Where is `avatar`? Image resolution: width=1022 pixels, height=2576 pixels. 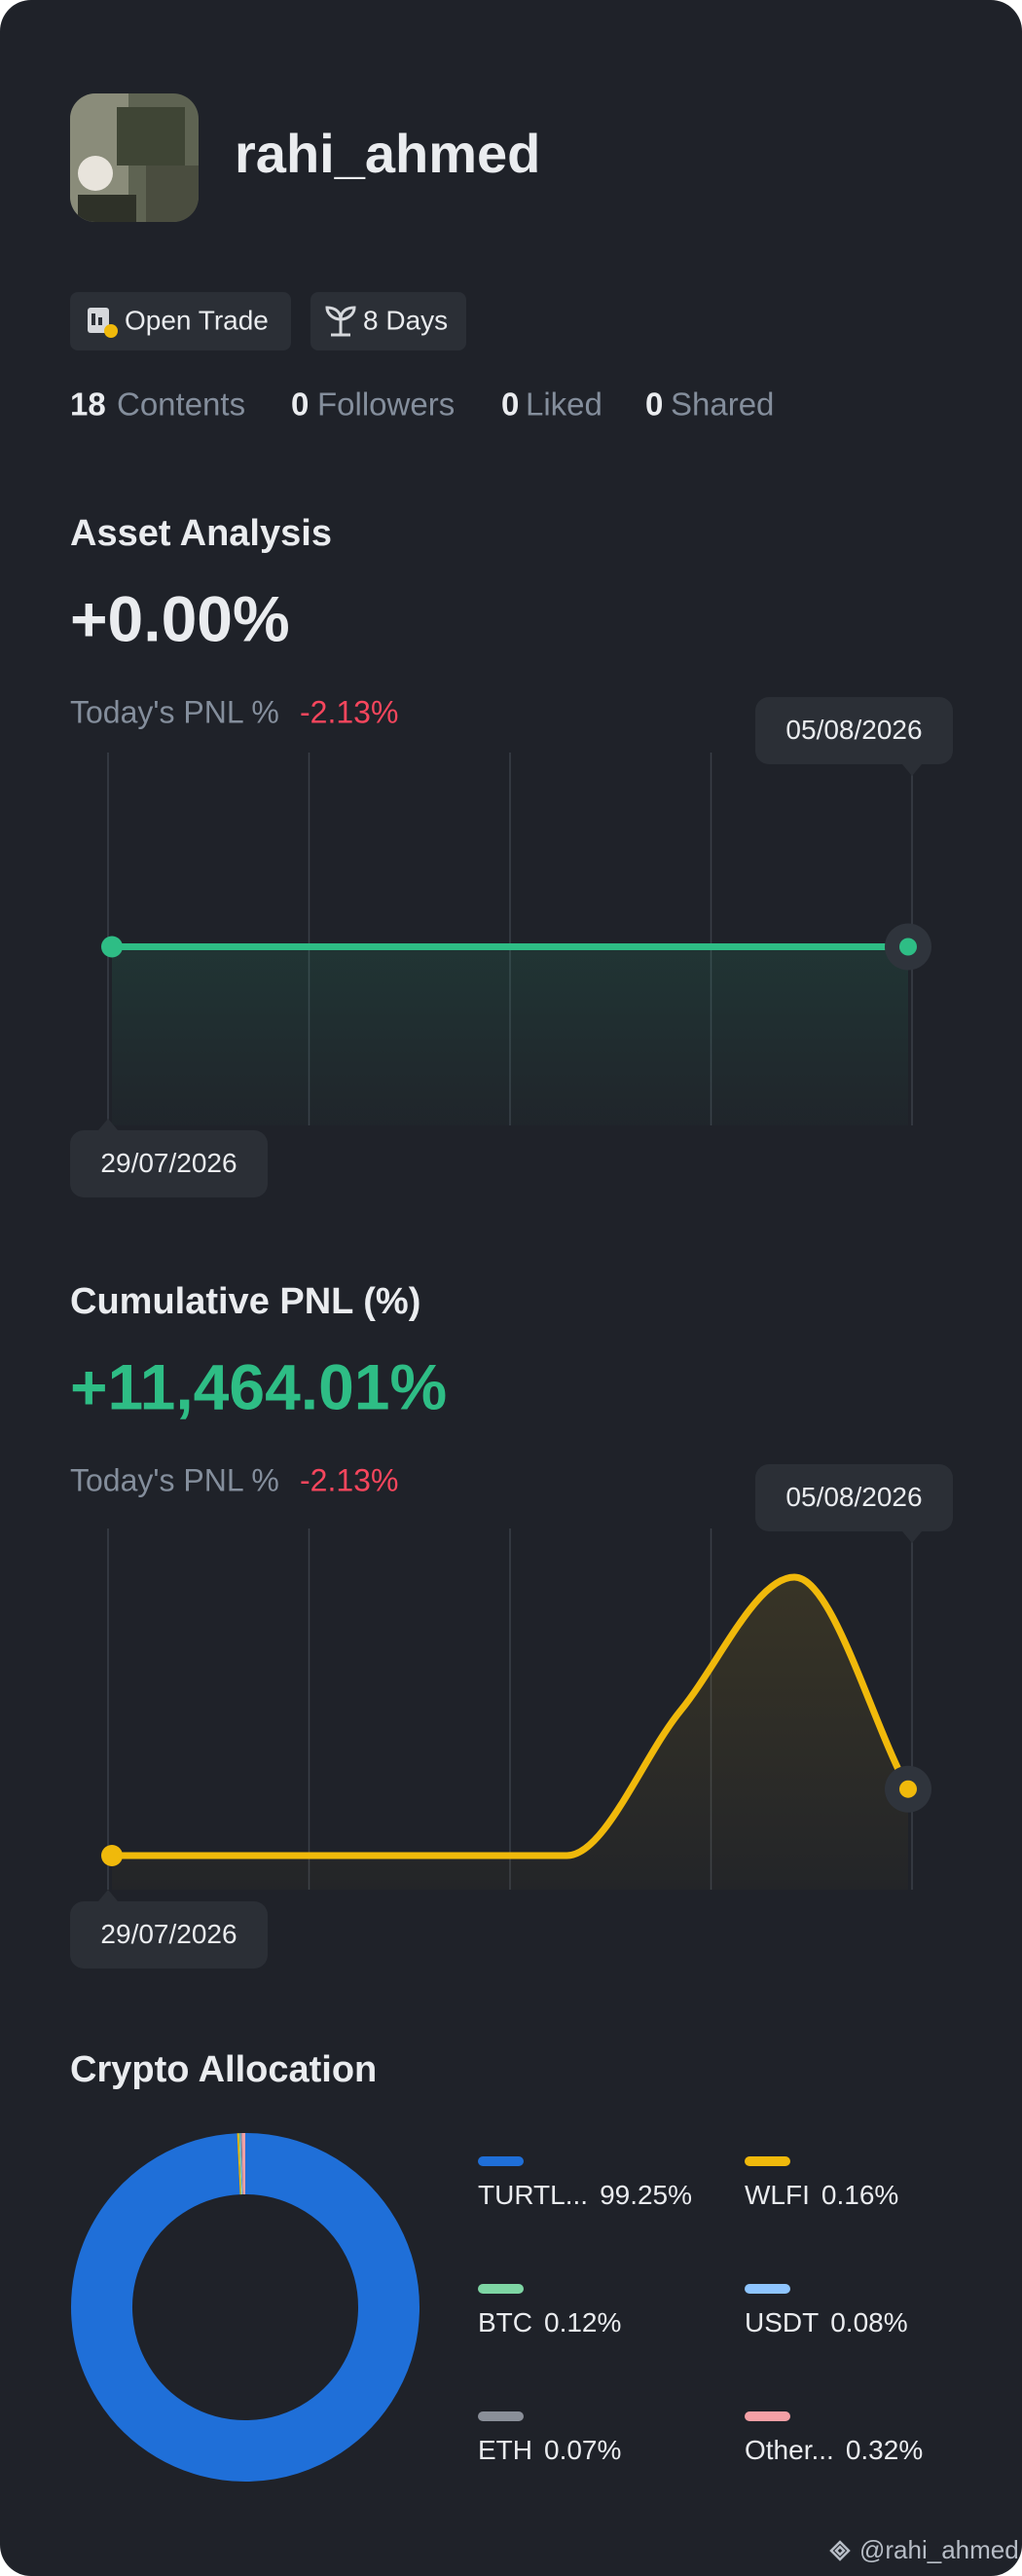
avatar is located at coordinates (135, 157).